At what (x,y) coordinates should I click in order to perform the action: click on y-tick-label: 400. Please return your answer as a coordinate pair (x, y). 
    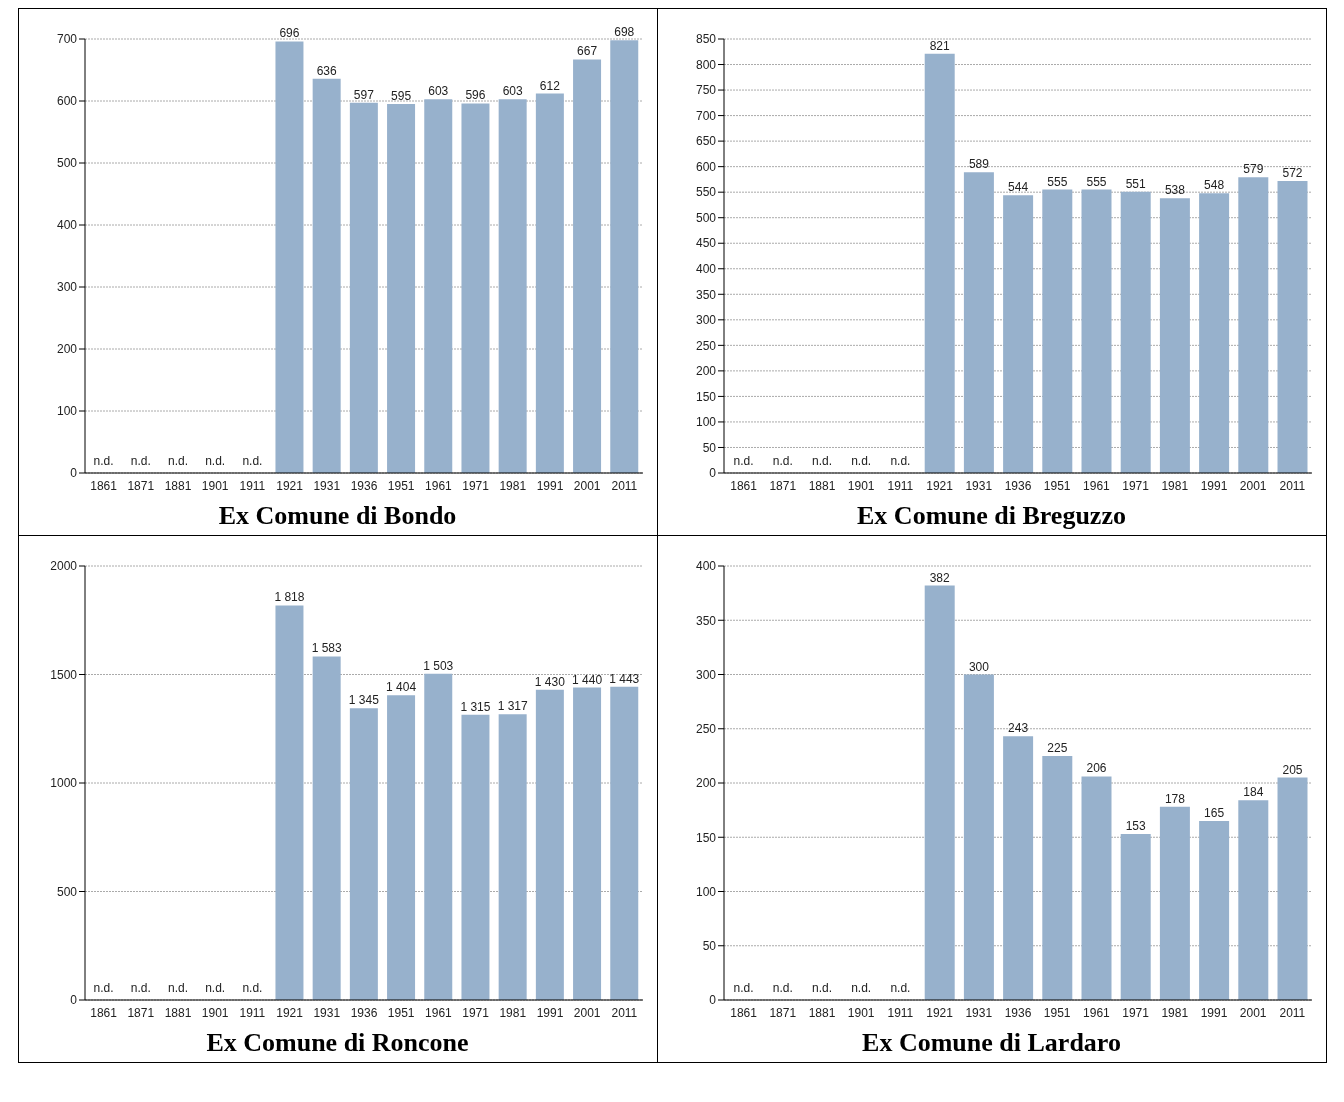
    Looking at the image, I should click on (705, 269).